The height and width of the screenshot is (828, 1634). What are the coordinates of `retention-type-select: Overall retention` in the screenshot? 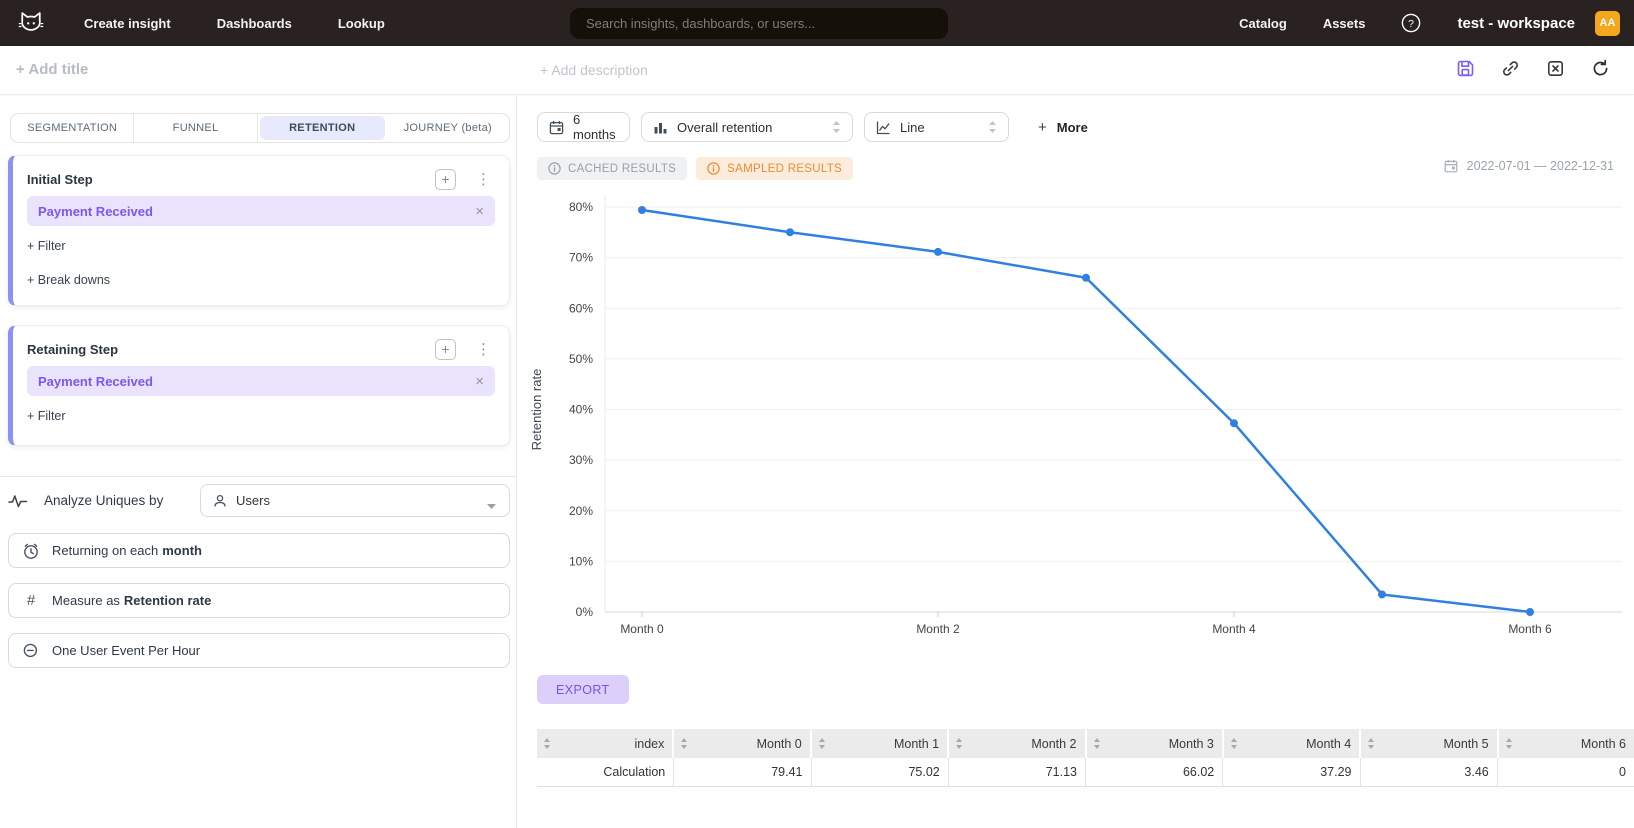 It's located at (747, 127).